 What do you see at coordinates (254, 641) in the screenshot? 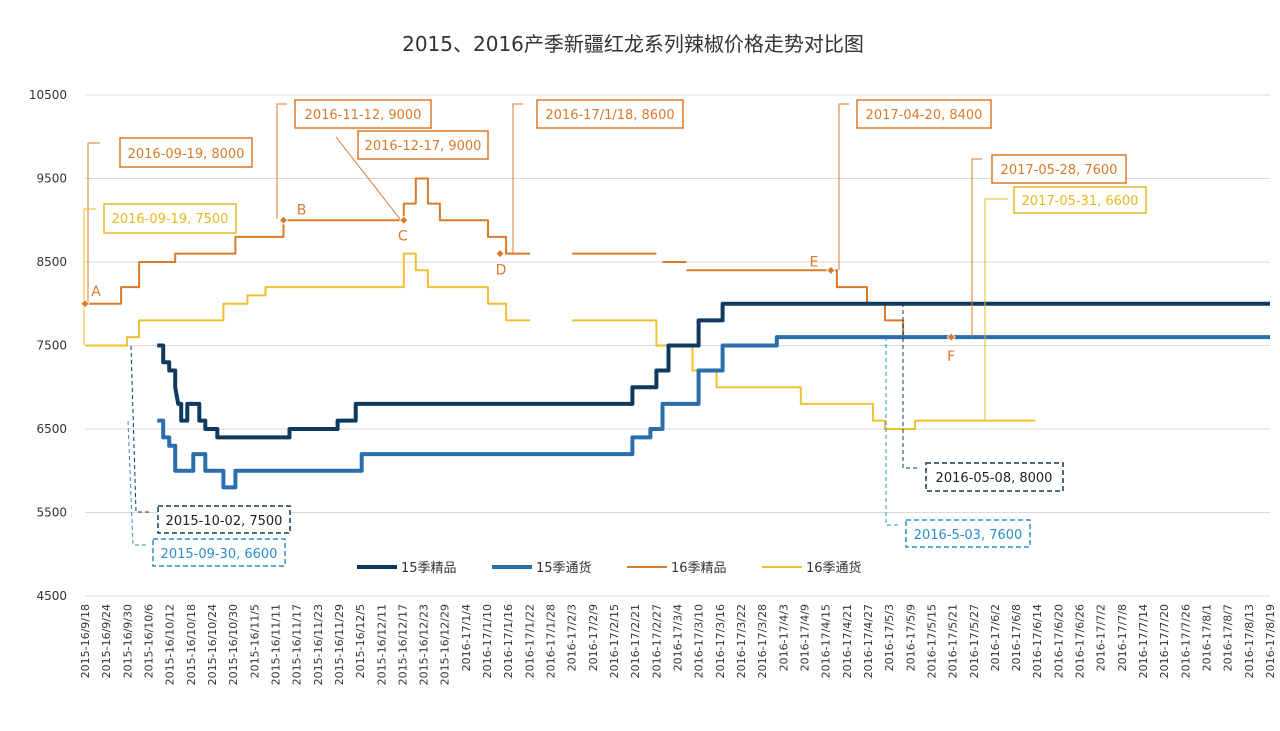
I see `x-tick-label: 2015-16/11/5` at bounding box center [254, 641].